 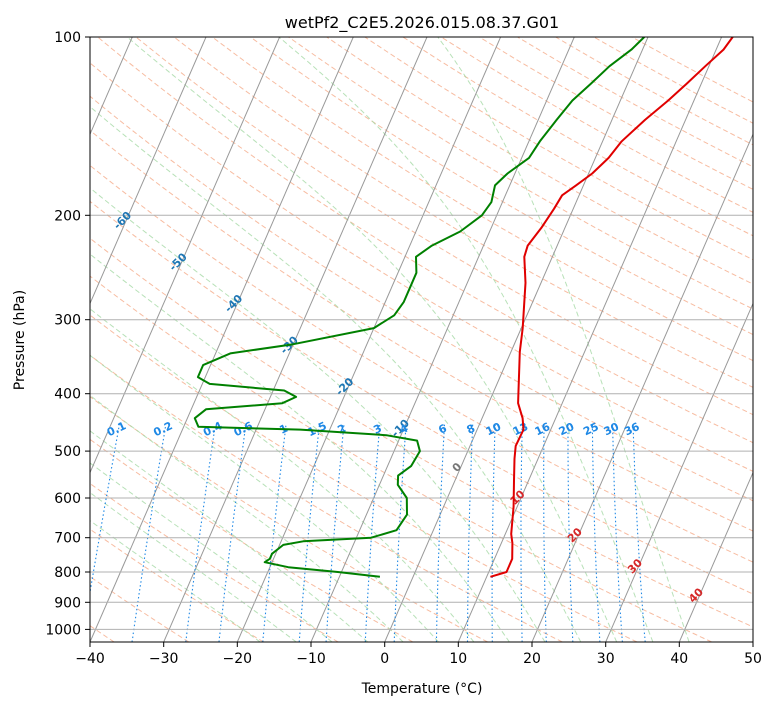 What do you see at coordinates (233, 303) in the screenshot?
I see `isotherm-label: -40` at bounding box center [233, 303].